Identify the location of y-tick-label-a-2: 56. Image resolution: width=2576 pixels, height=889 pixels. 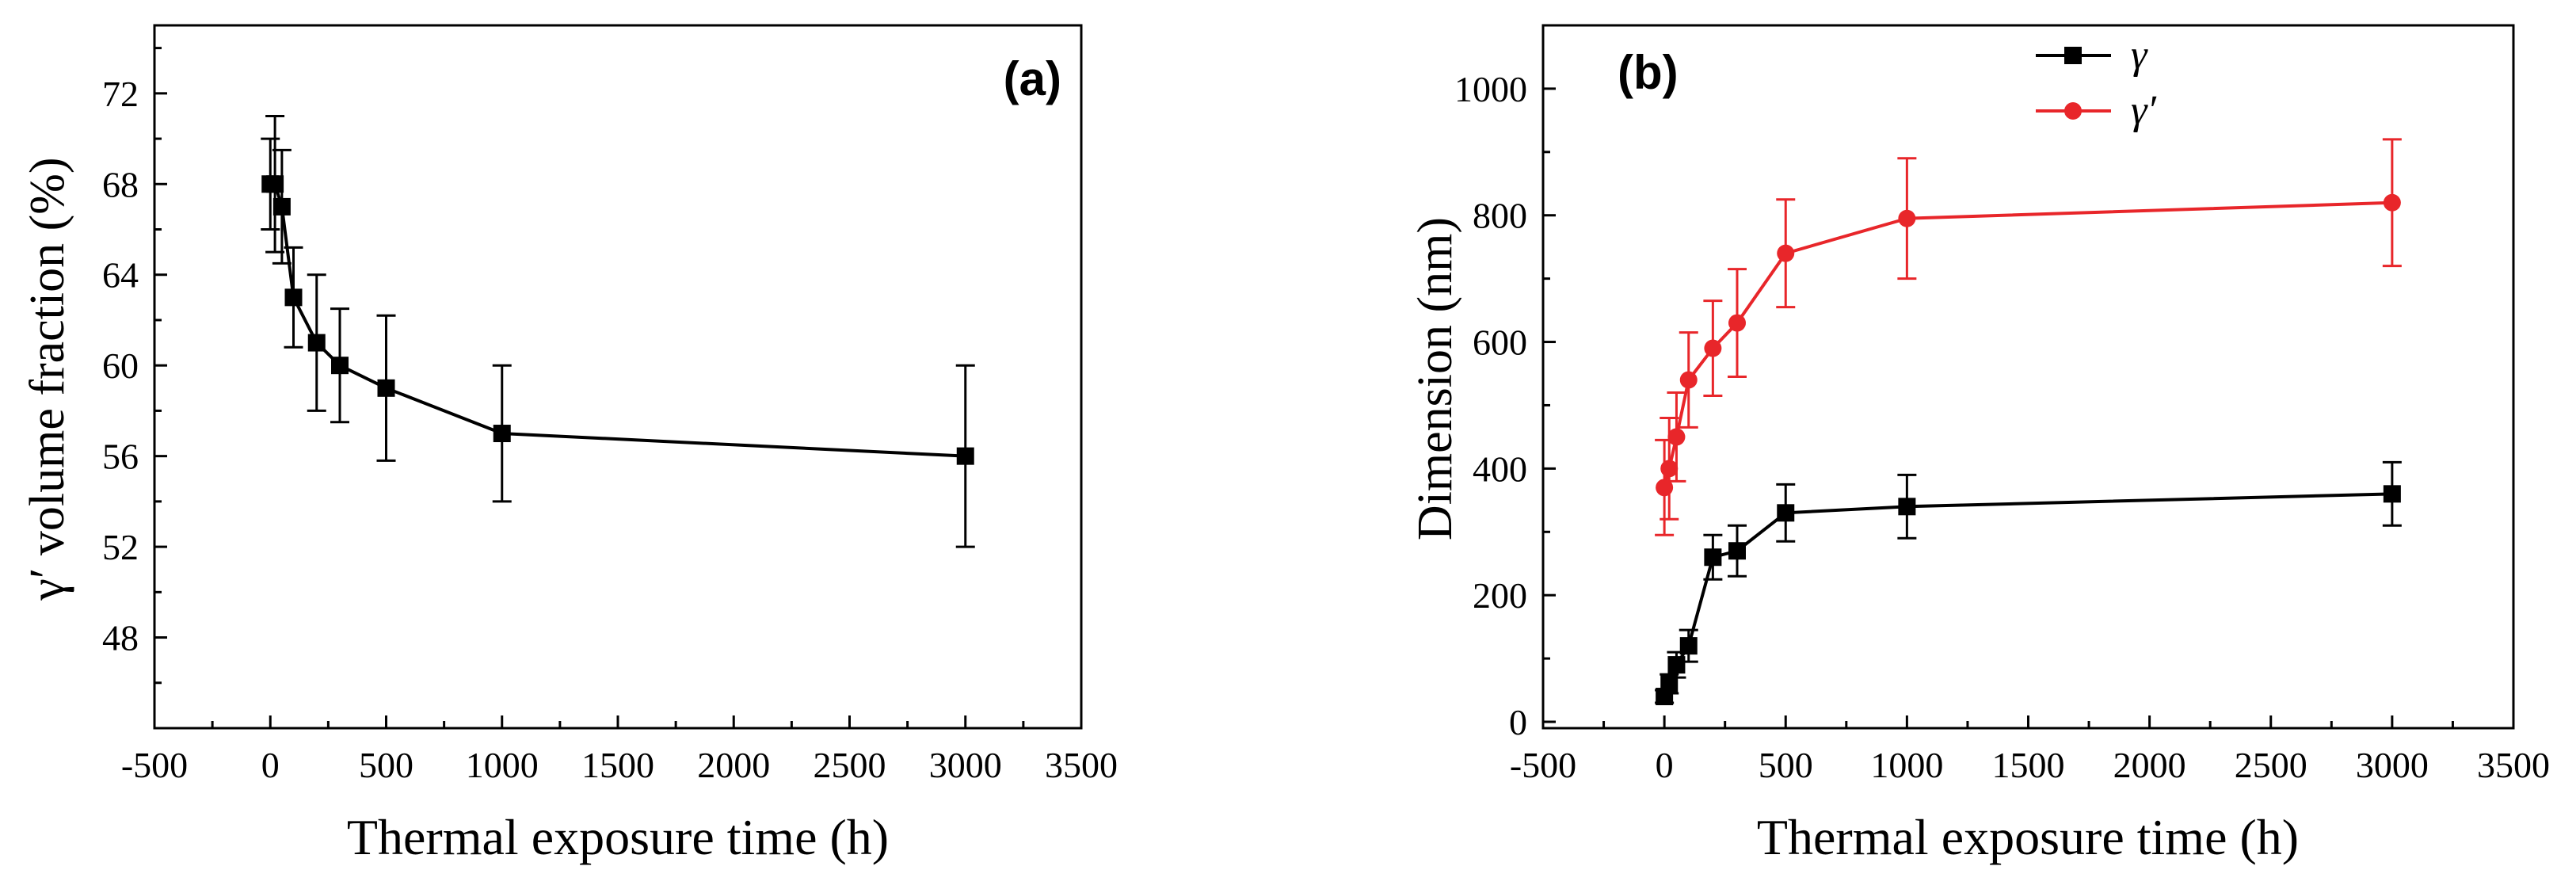
(120, 457).